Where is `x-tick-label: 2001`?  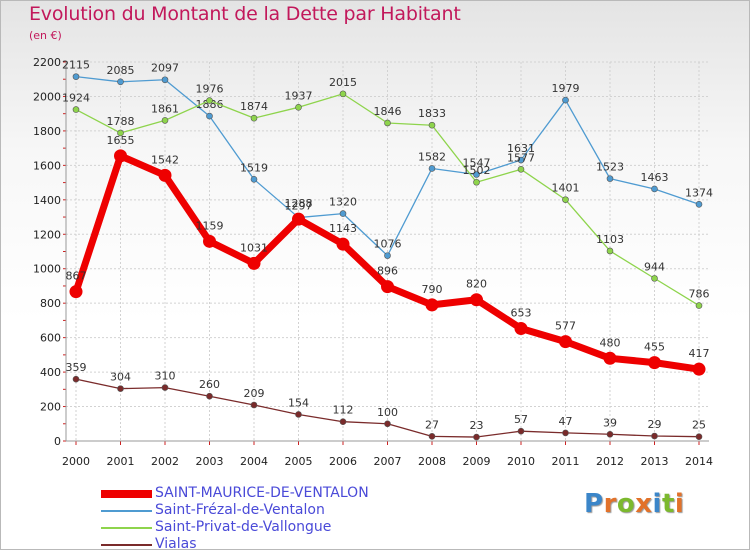 x-tick-label: 2001 is located at coordinates (121, 461).